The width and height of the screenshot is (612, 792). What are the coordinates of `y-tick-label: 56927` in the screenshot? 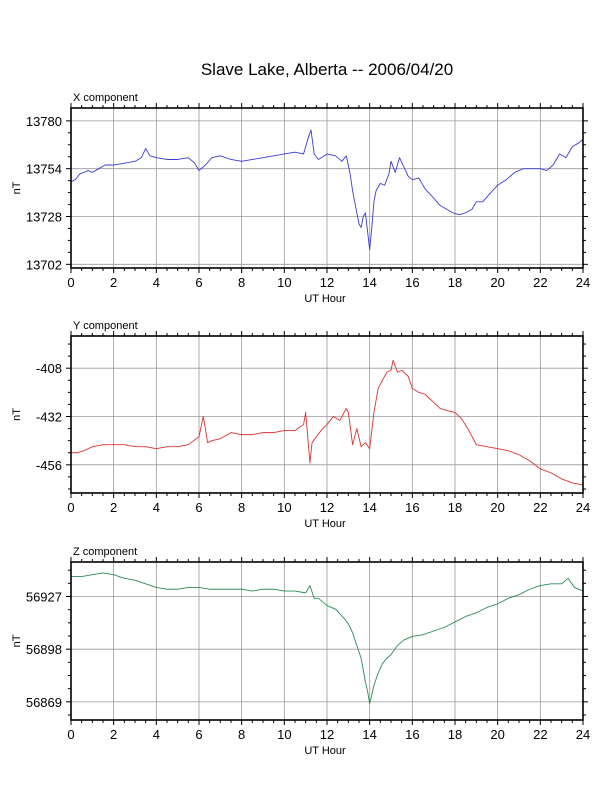 It's located at (44, 597).